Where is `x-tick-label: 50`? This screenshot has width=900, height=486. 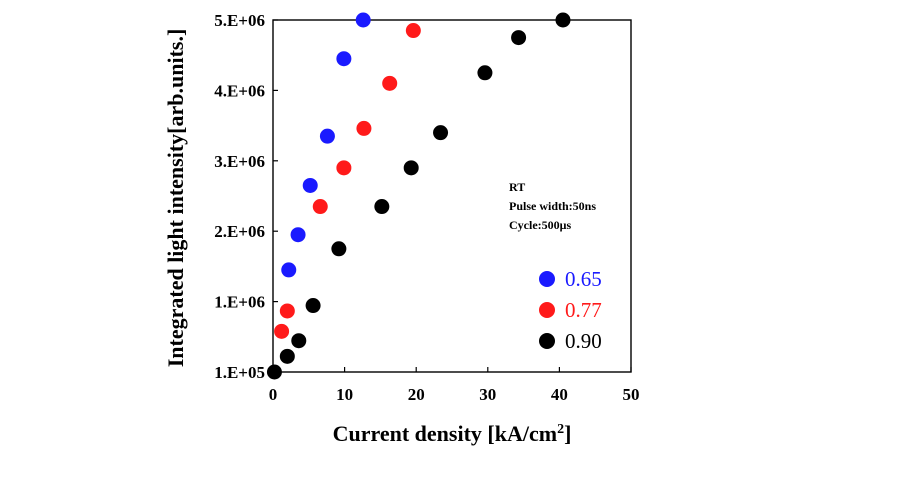
x-tick-label: 50 is located at coordinates (631, 394).